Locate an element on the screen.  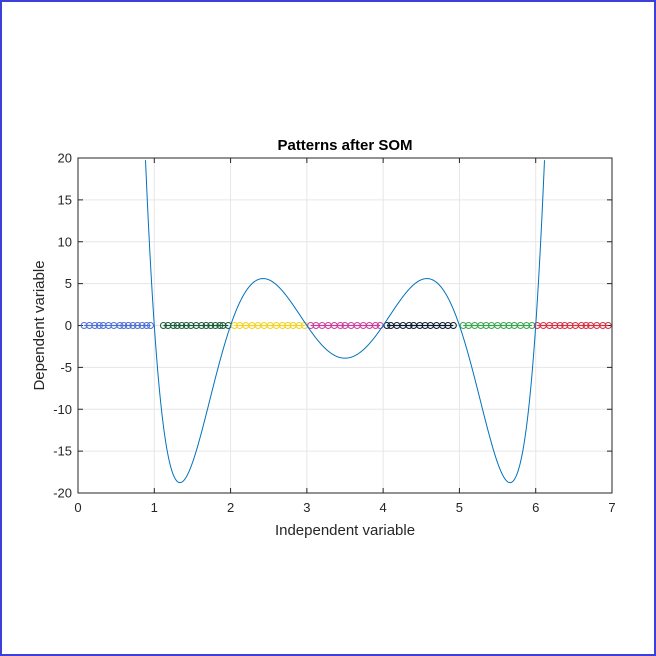
y-tick-label: 15 is located at coordinates (65, 199).